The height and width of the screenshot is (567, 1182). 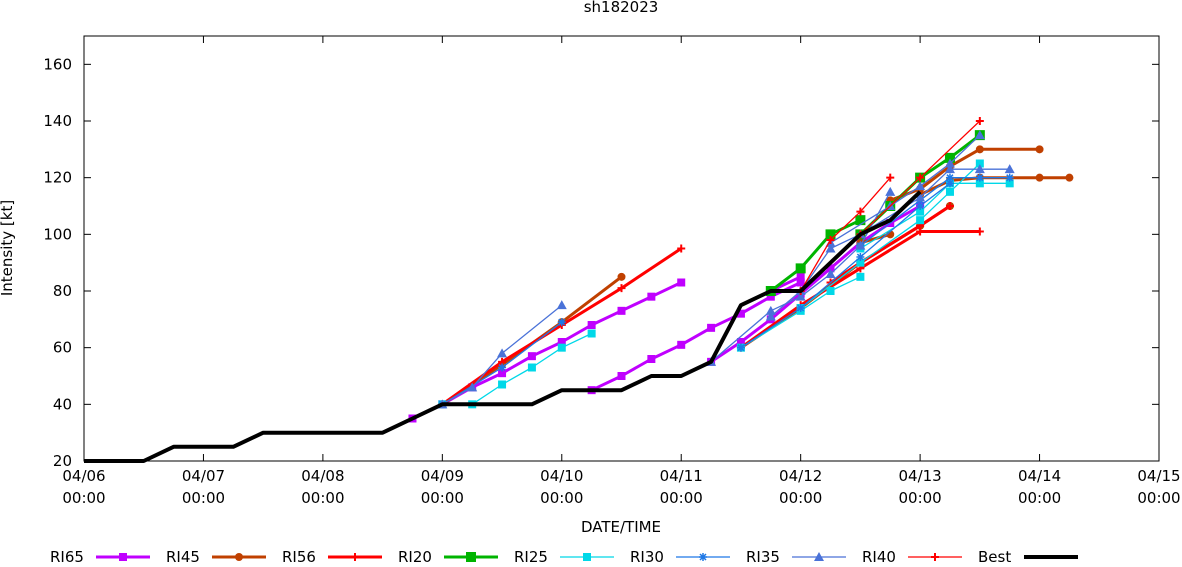 What do you see at coordinates (442, 476) in the screenshot?
I see `x-tick-label-date: 04/09` at bounding box center [442, 476].